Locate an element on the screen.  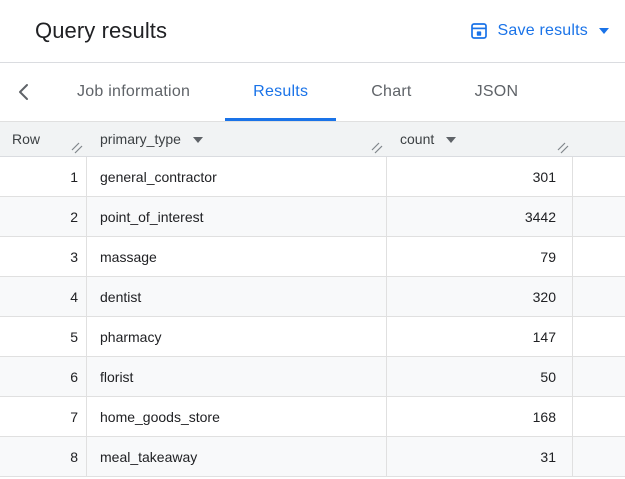
primary-type-cell: meal_takeaway is located at coordinates (237, 456).